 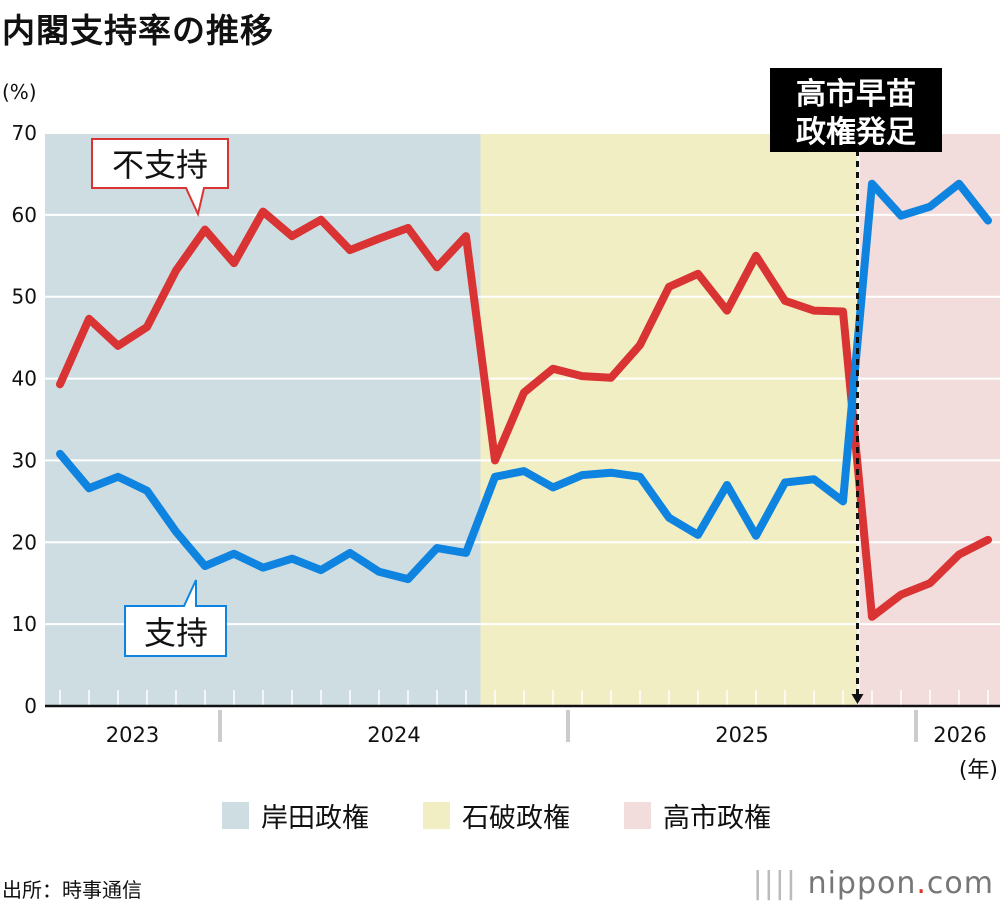 What do you see at coordinates (315, 818) in the screenshot?
I see `legend-label: 岸田政権` at bounding box center [315, 818].